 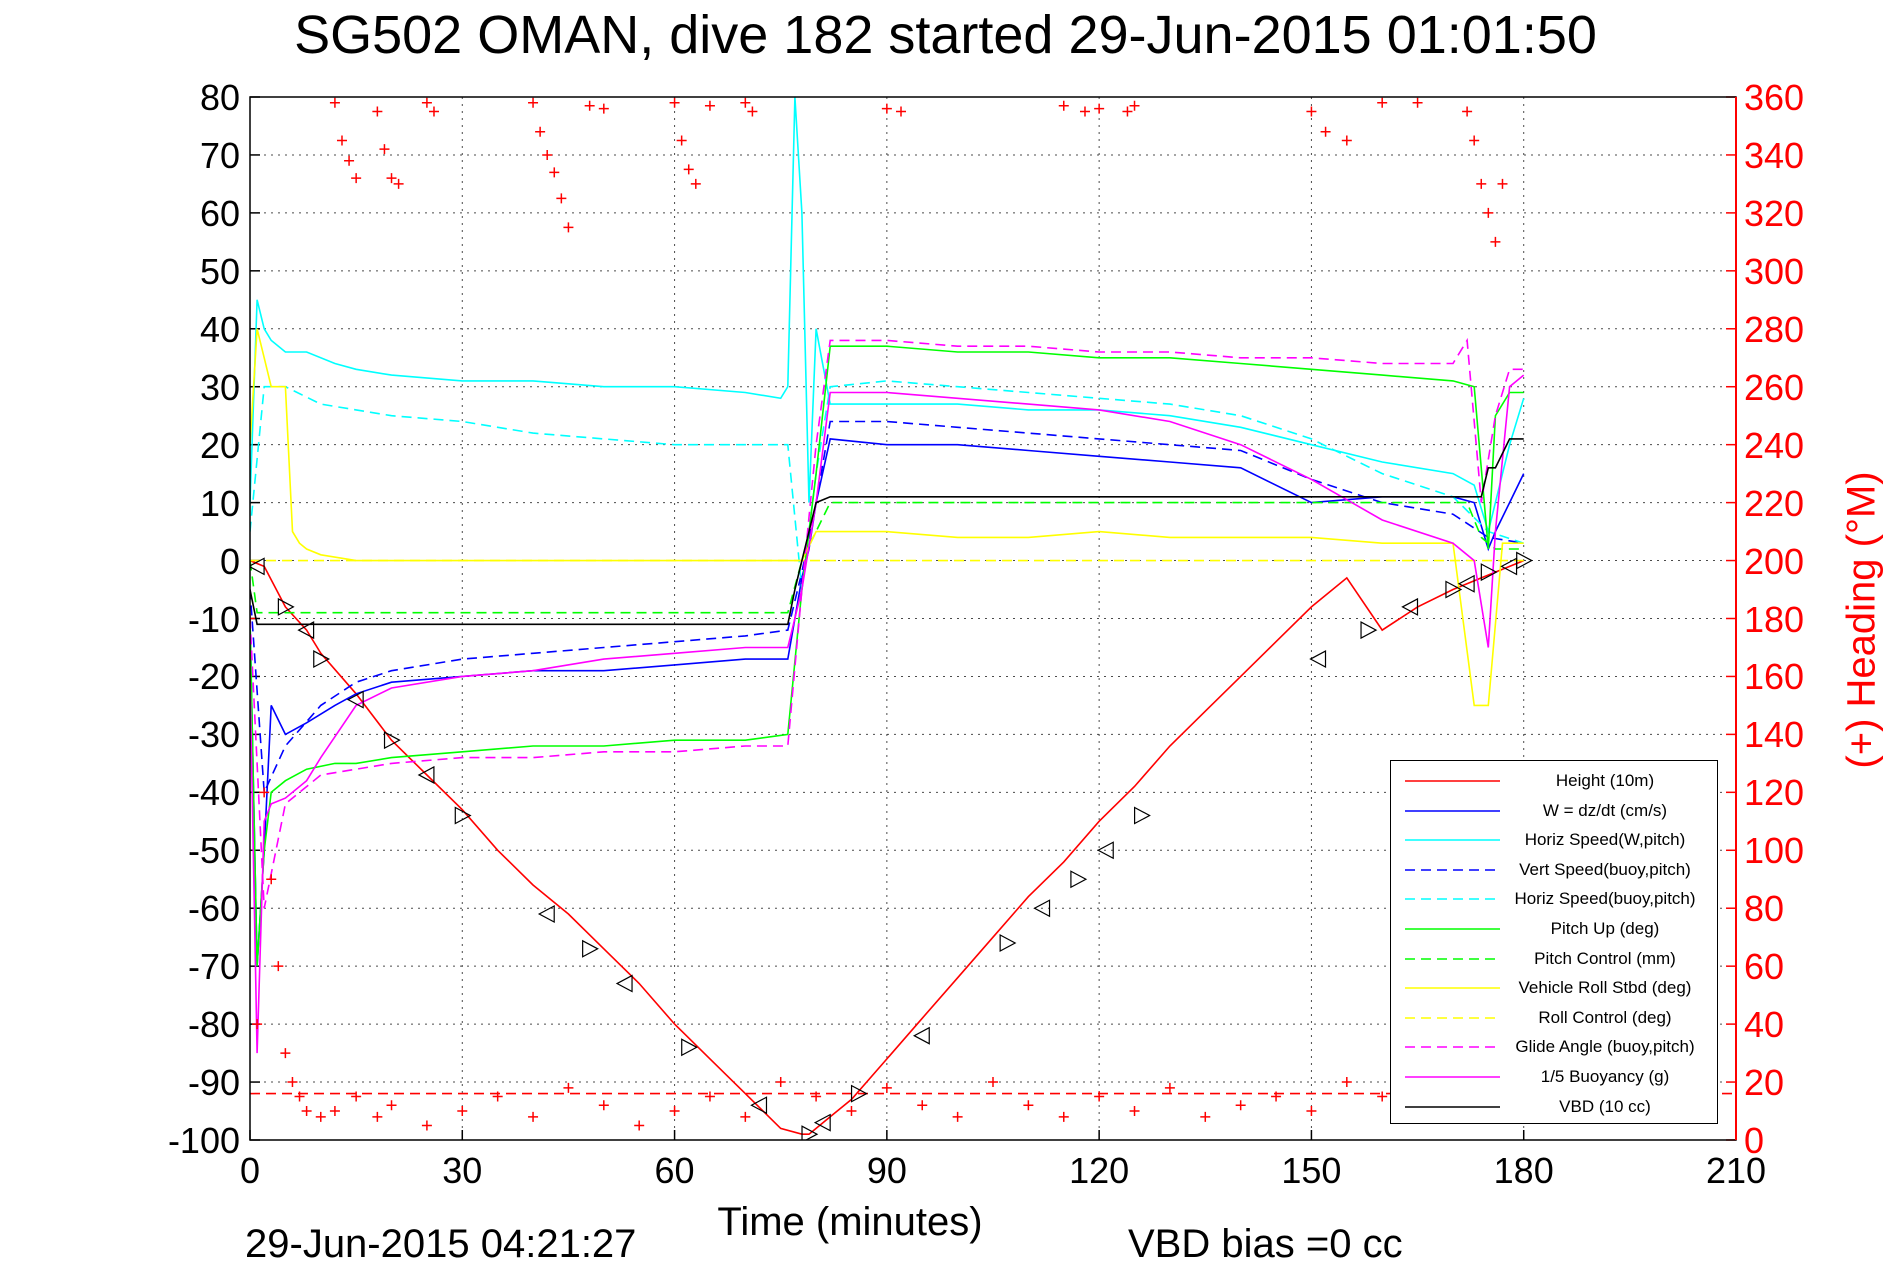 I want to click on y2-tick-label: 160, so click(x=1774, y=677).